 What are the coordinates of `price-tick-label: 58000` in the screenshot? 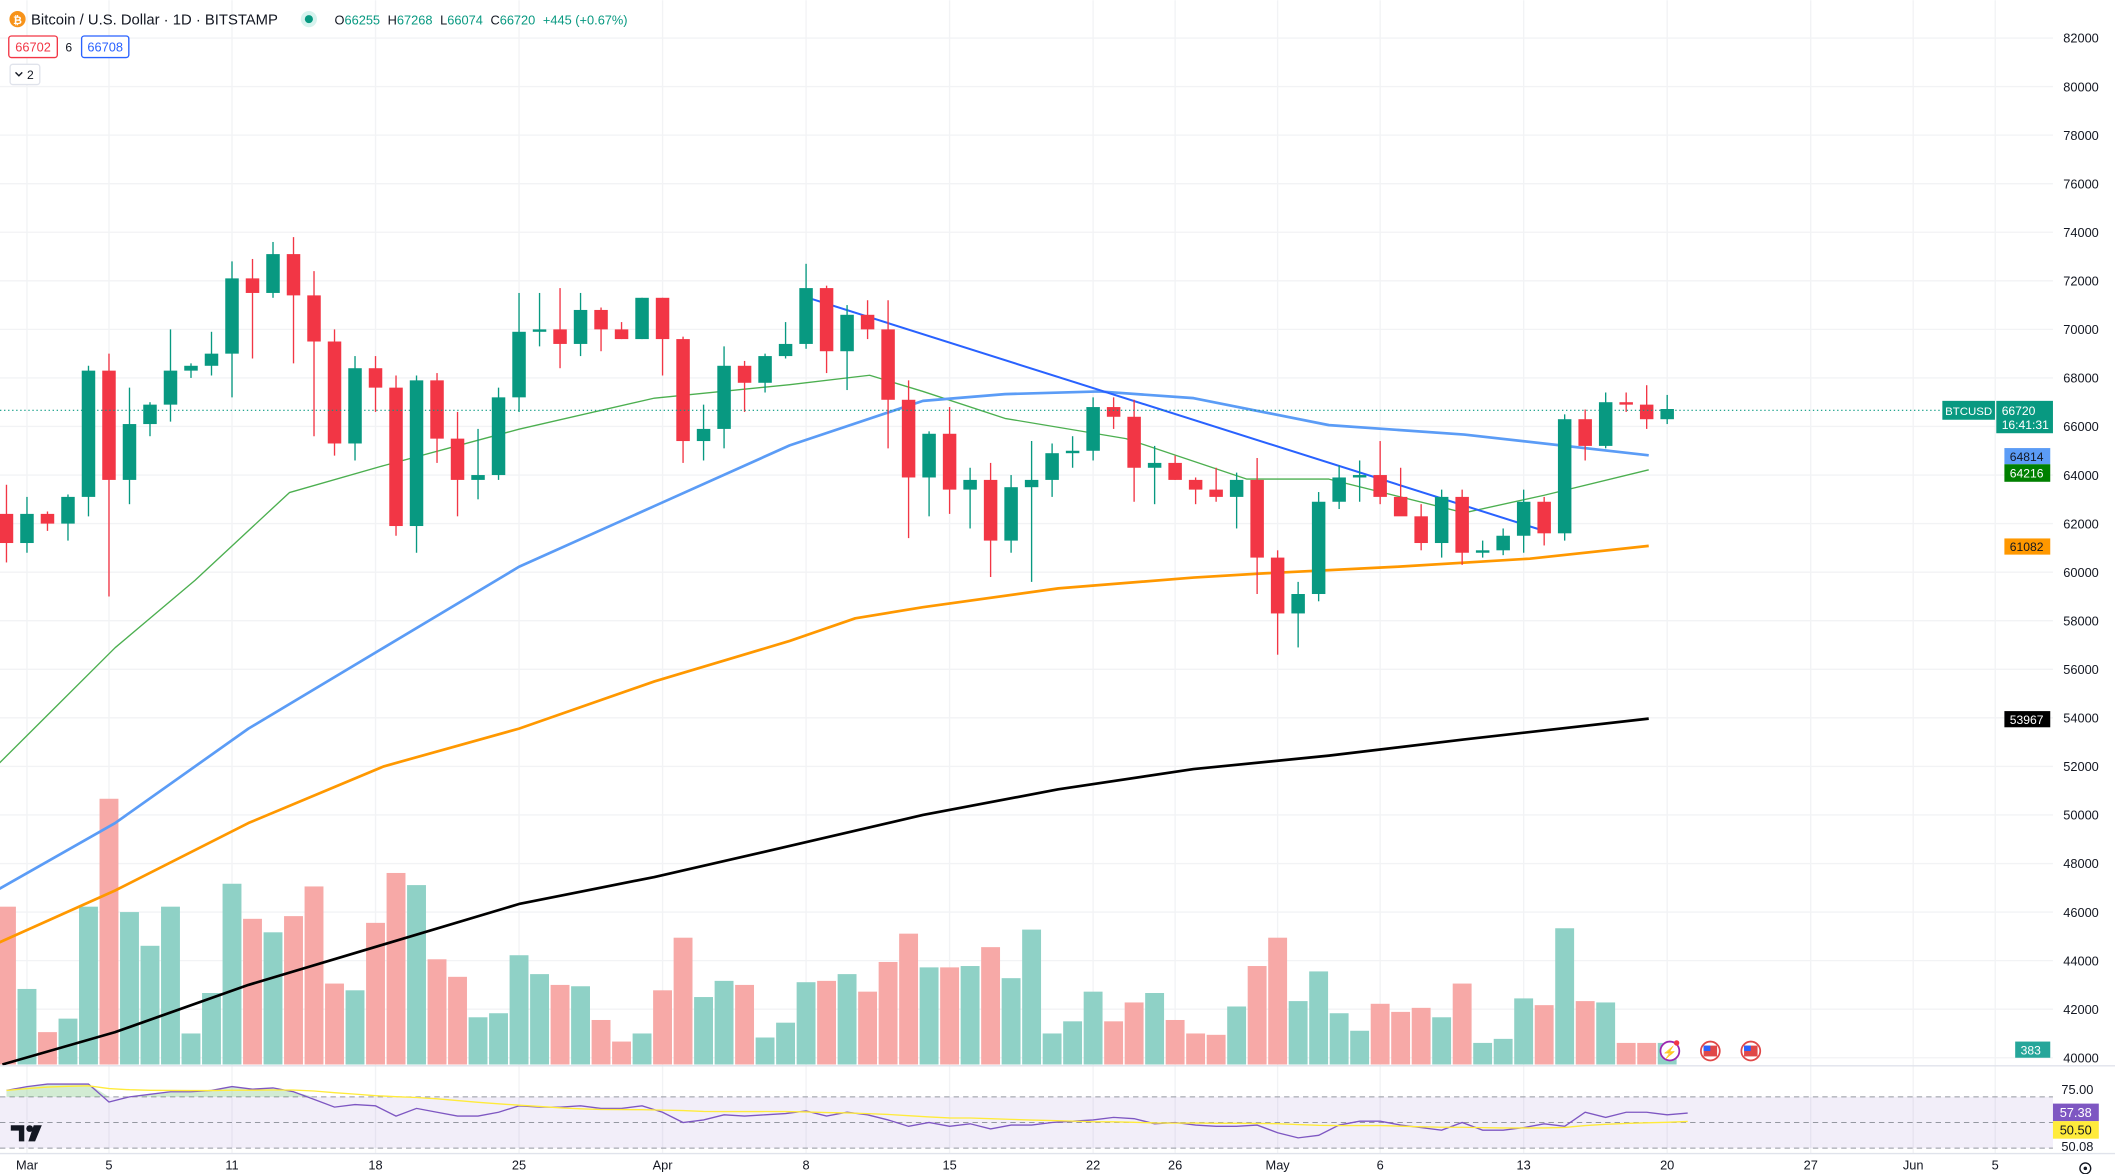 It's located at (2081, 620).